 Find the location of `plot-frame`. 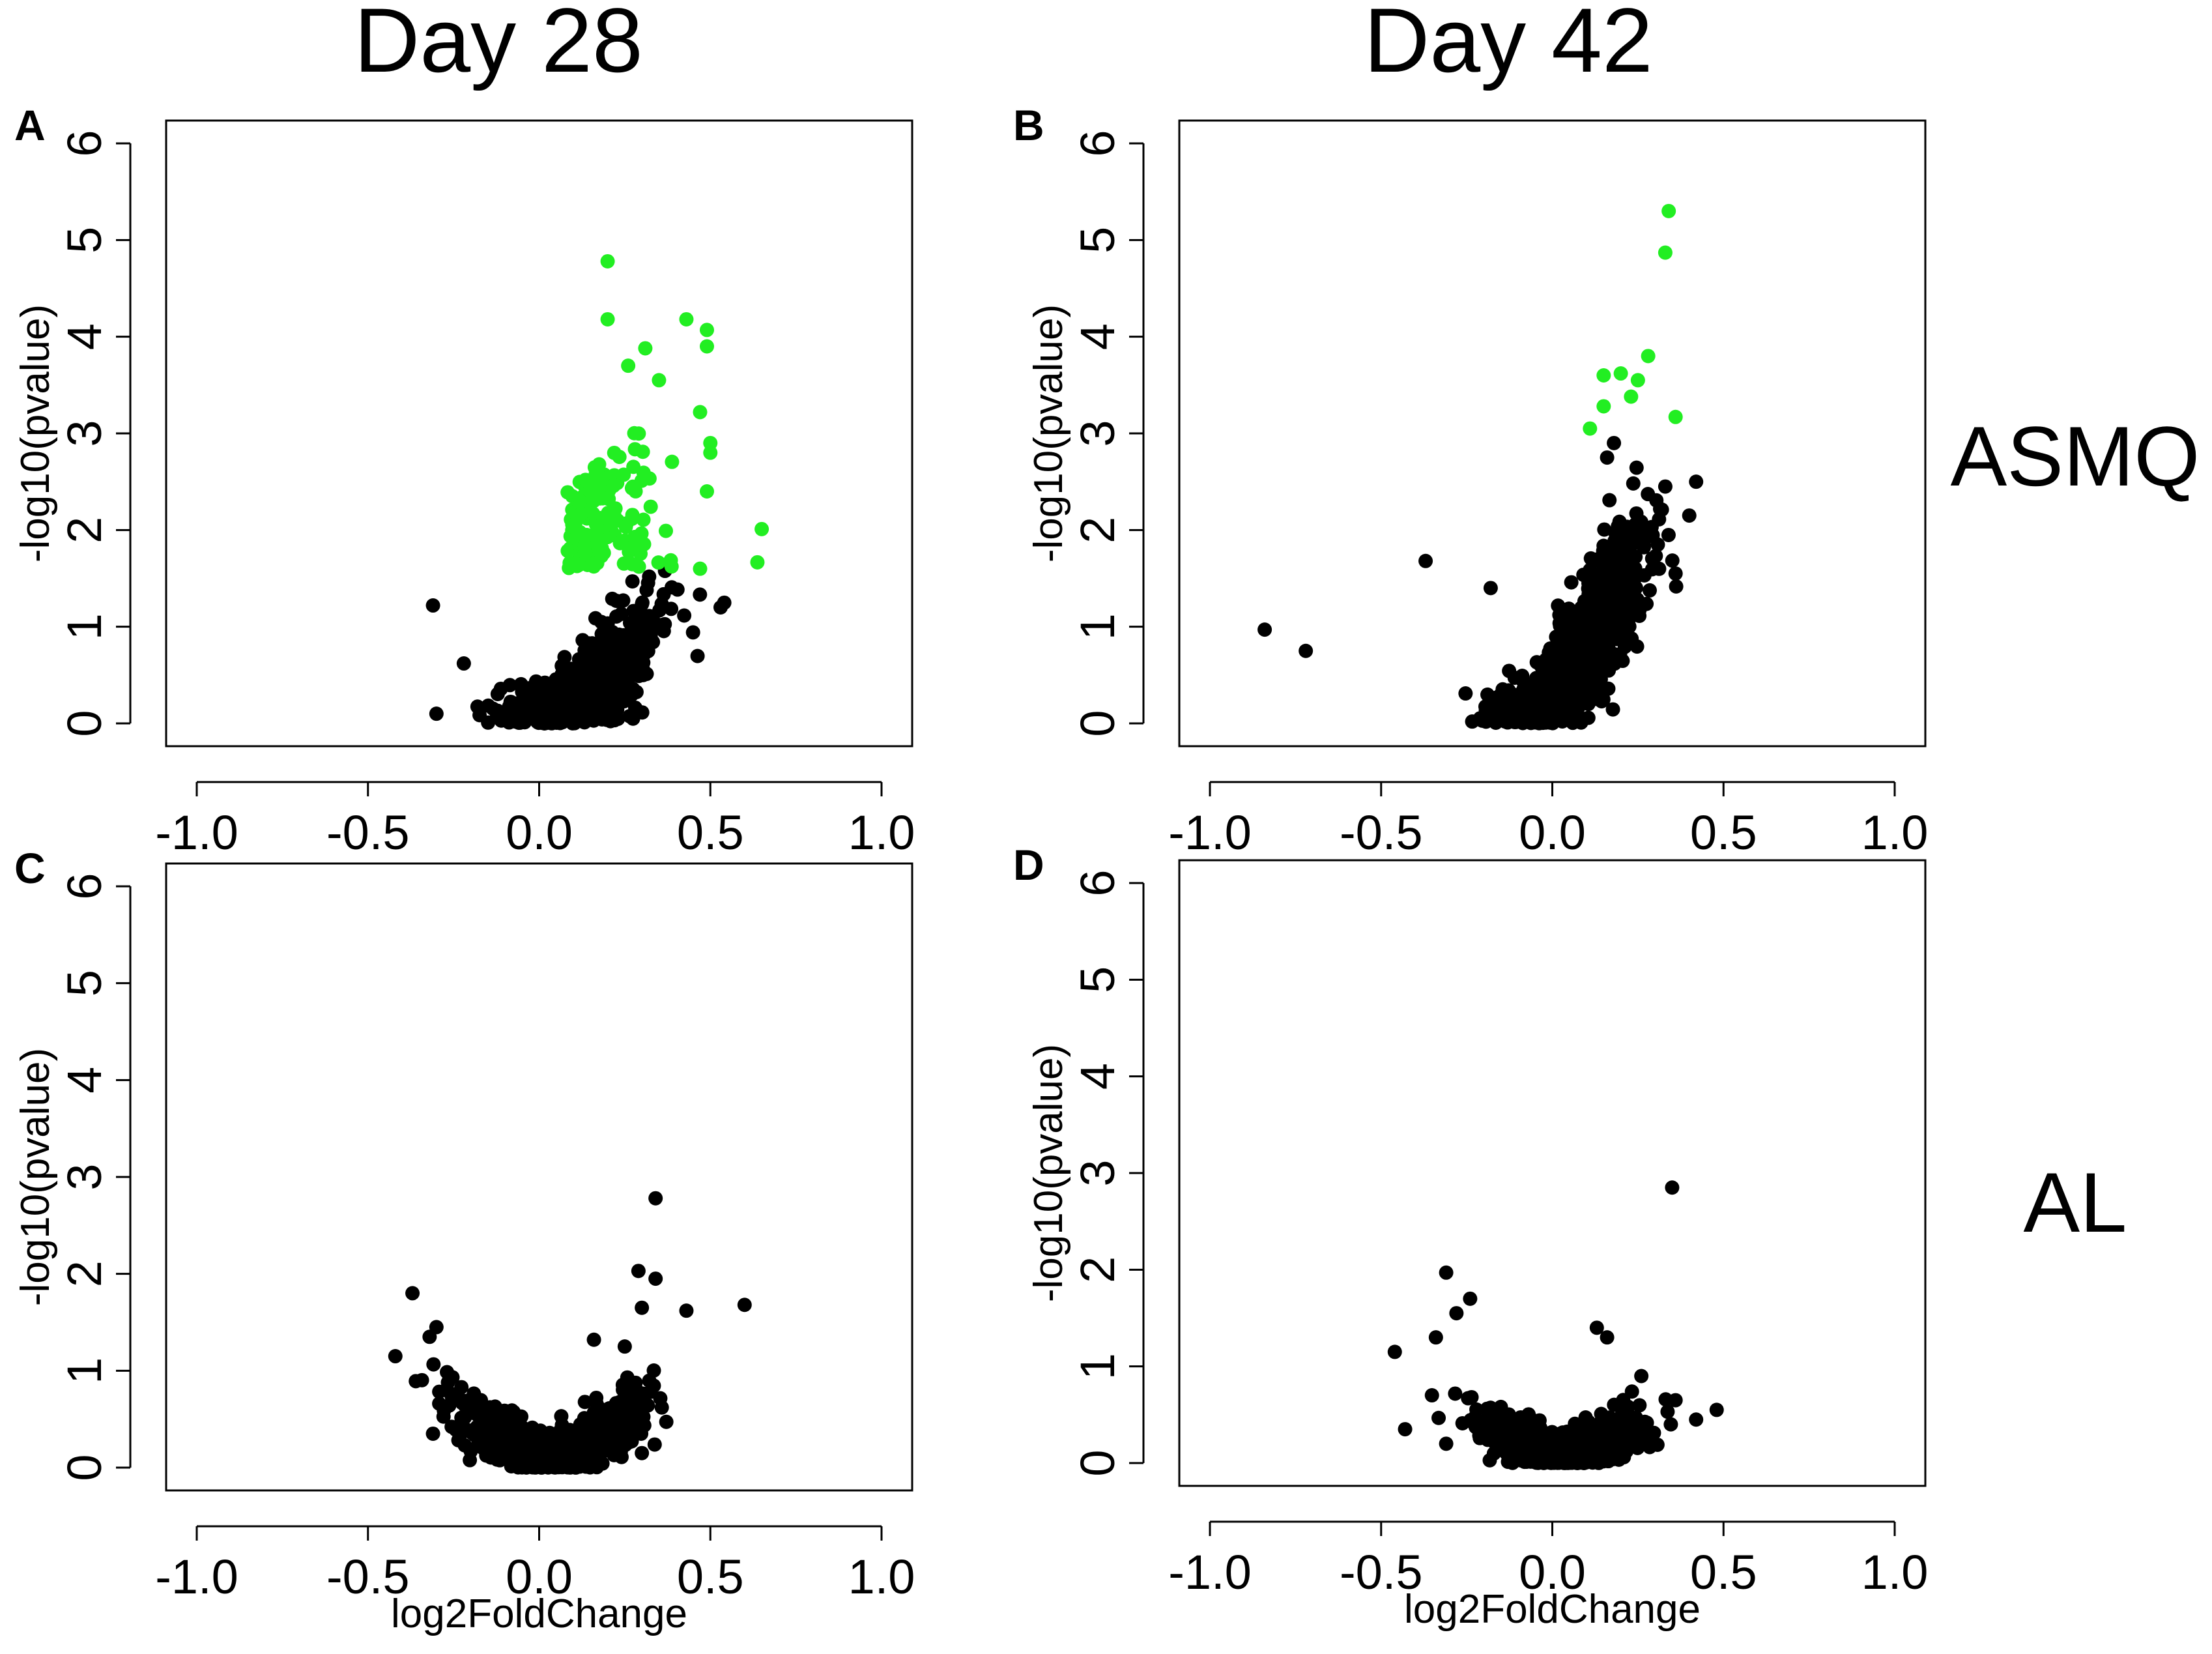

plot-frame is located at coordinates (1553, 433).